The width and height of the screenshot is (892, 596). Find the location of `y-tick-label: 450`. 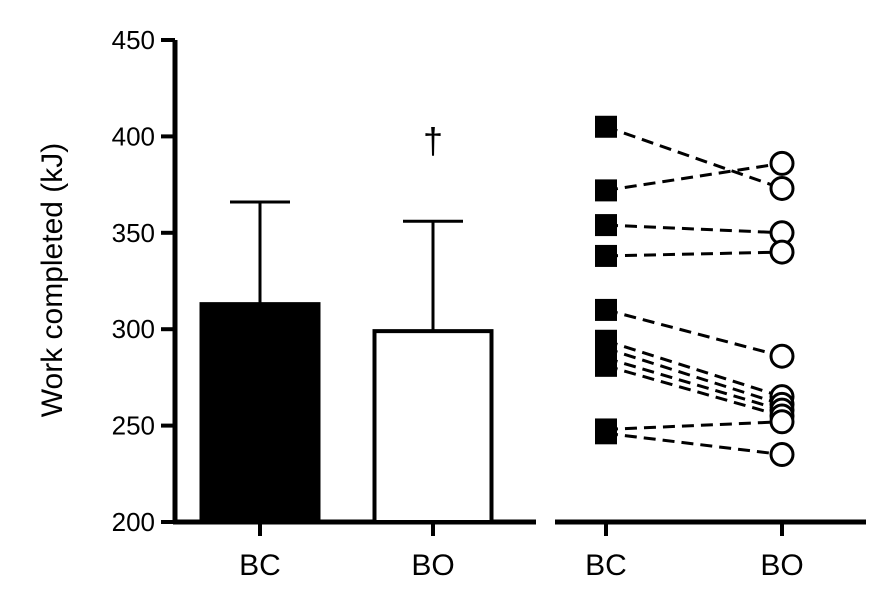

y-tick-label: 450 is located at coordinates (133, 40).